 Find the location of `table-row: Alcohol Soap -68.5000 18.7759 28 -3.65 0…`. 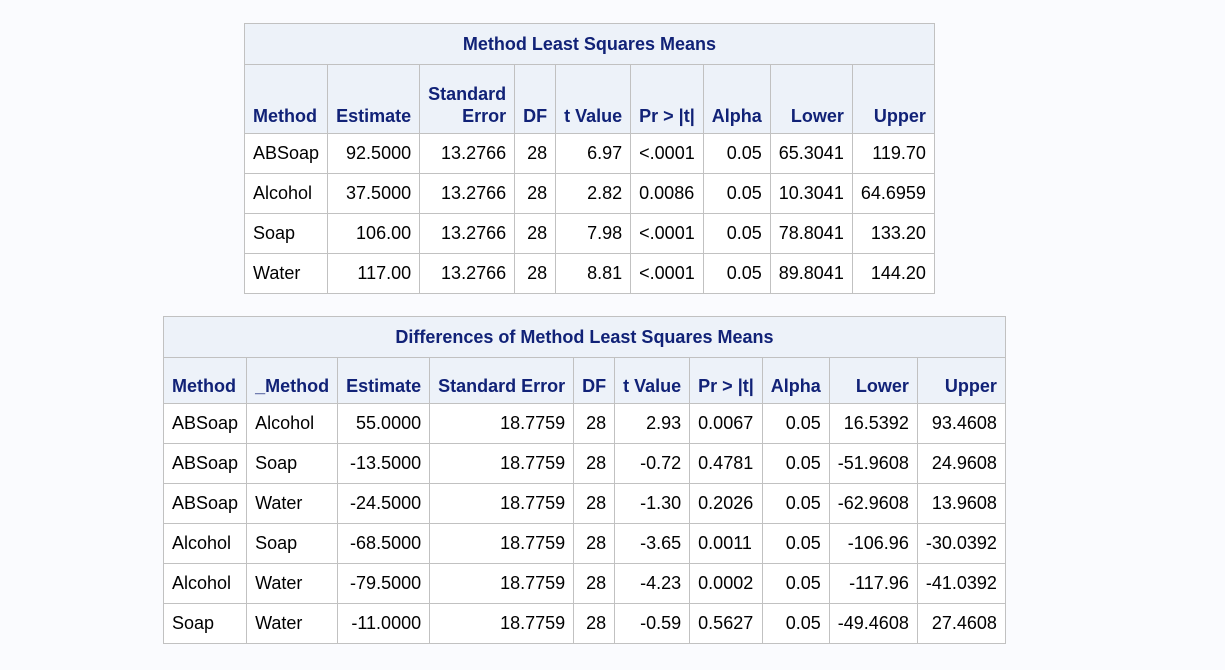

table-row: Alcohol Soap -68.5000 18.7759 28 -3.65 0… is located at coordinates (584, 543).